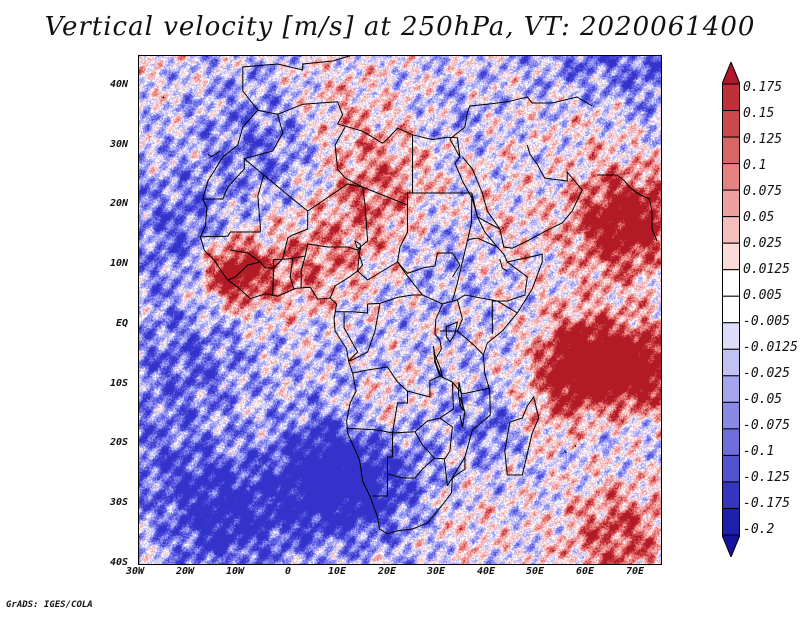 The width and height of the screenshot is (800, 618). What do you see at coordinates (766, 269) in the screenshot?
I see `colorbar-label: 0.0125` at bounding box center [766, 269].